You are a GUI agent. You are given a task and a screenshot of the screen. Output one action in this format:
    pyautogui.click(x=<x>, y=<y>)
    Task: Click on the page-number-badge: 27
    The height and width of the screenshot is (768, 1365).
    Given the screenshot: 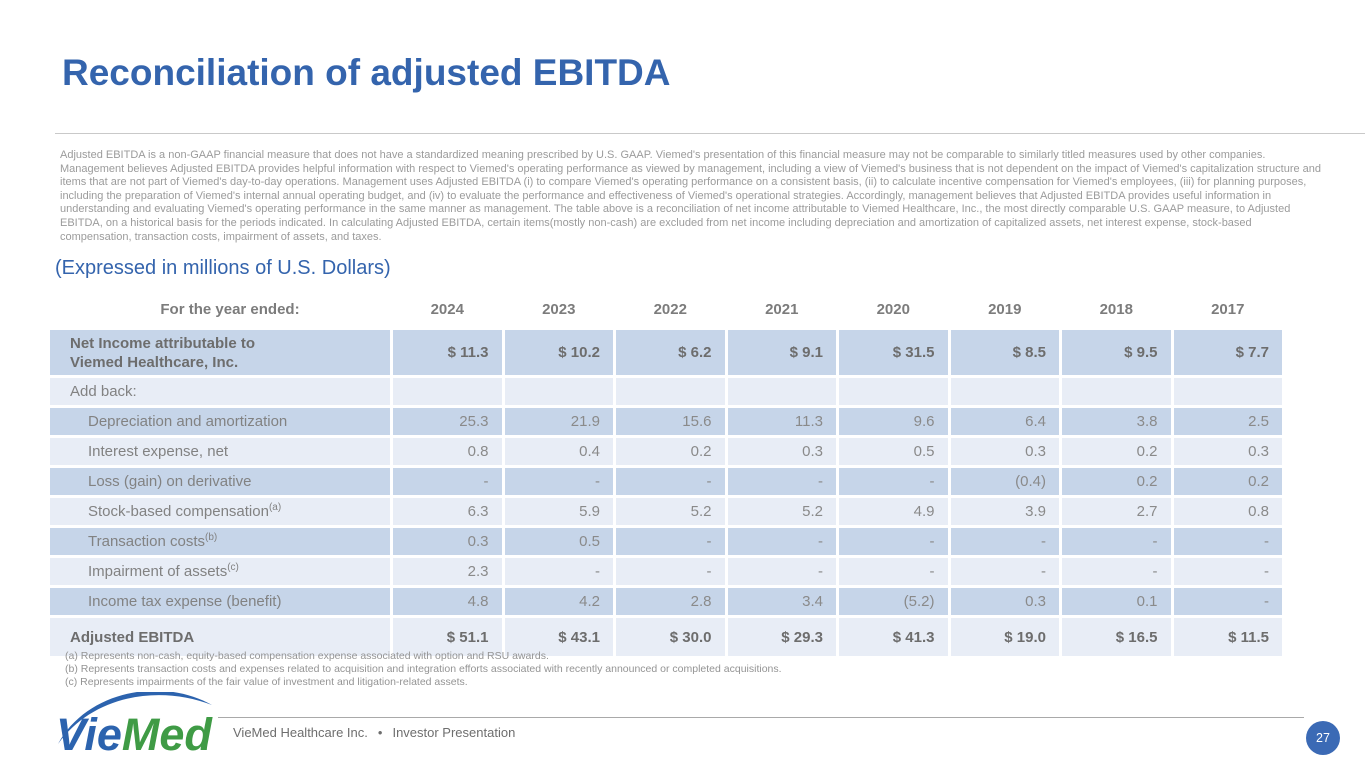 What is the action you would take?
    pyautogui.click(x=1323, y=738)
    